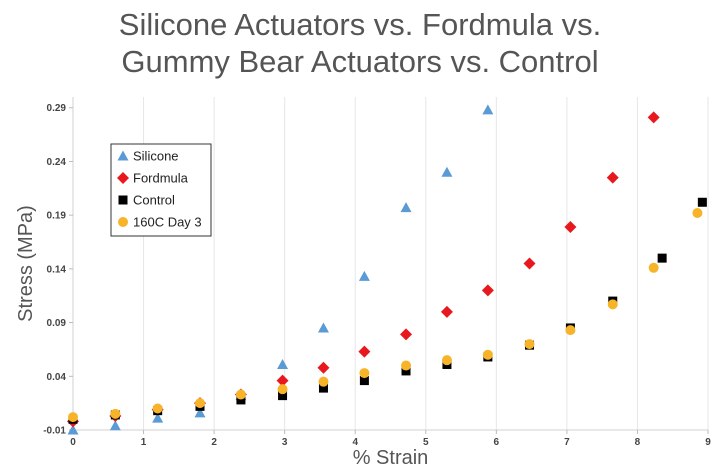 This screenshot has width=720, height=474. What do you see at coordinates (156, 156) in the screenshot?
I see `legend-entry-label: Silicone` at bounding box center [156, 156].